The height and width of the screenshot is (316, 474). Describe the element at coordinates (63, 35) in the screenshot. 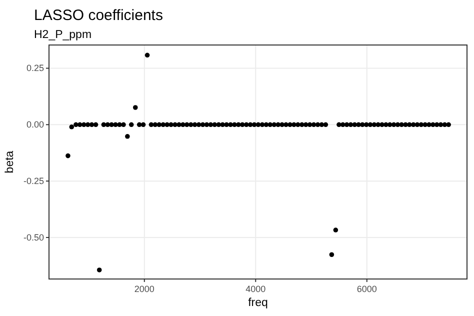

I see `chart-subtitle: H2_P_ppm` at that location.